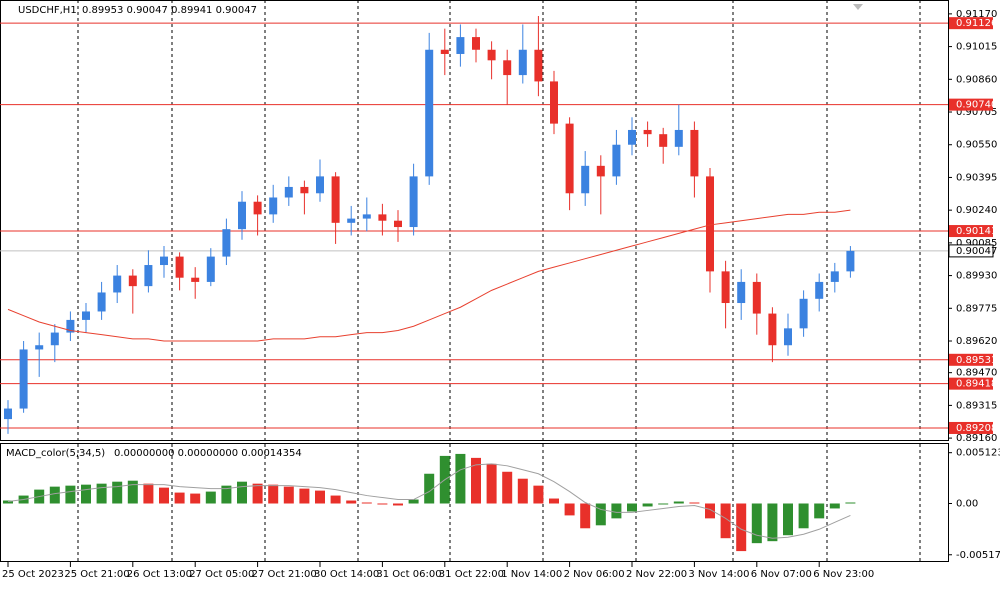 The height and width of the screenshot is (591, 1000). Describe the element at coordinates (33, 574) in the screenshot. I see `x-tick-label: 25 Oct 2023` at that location.